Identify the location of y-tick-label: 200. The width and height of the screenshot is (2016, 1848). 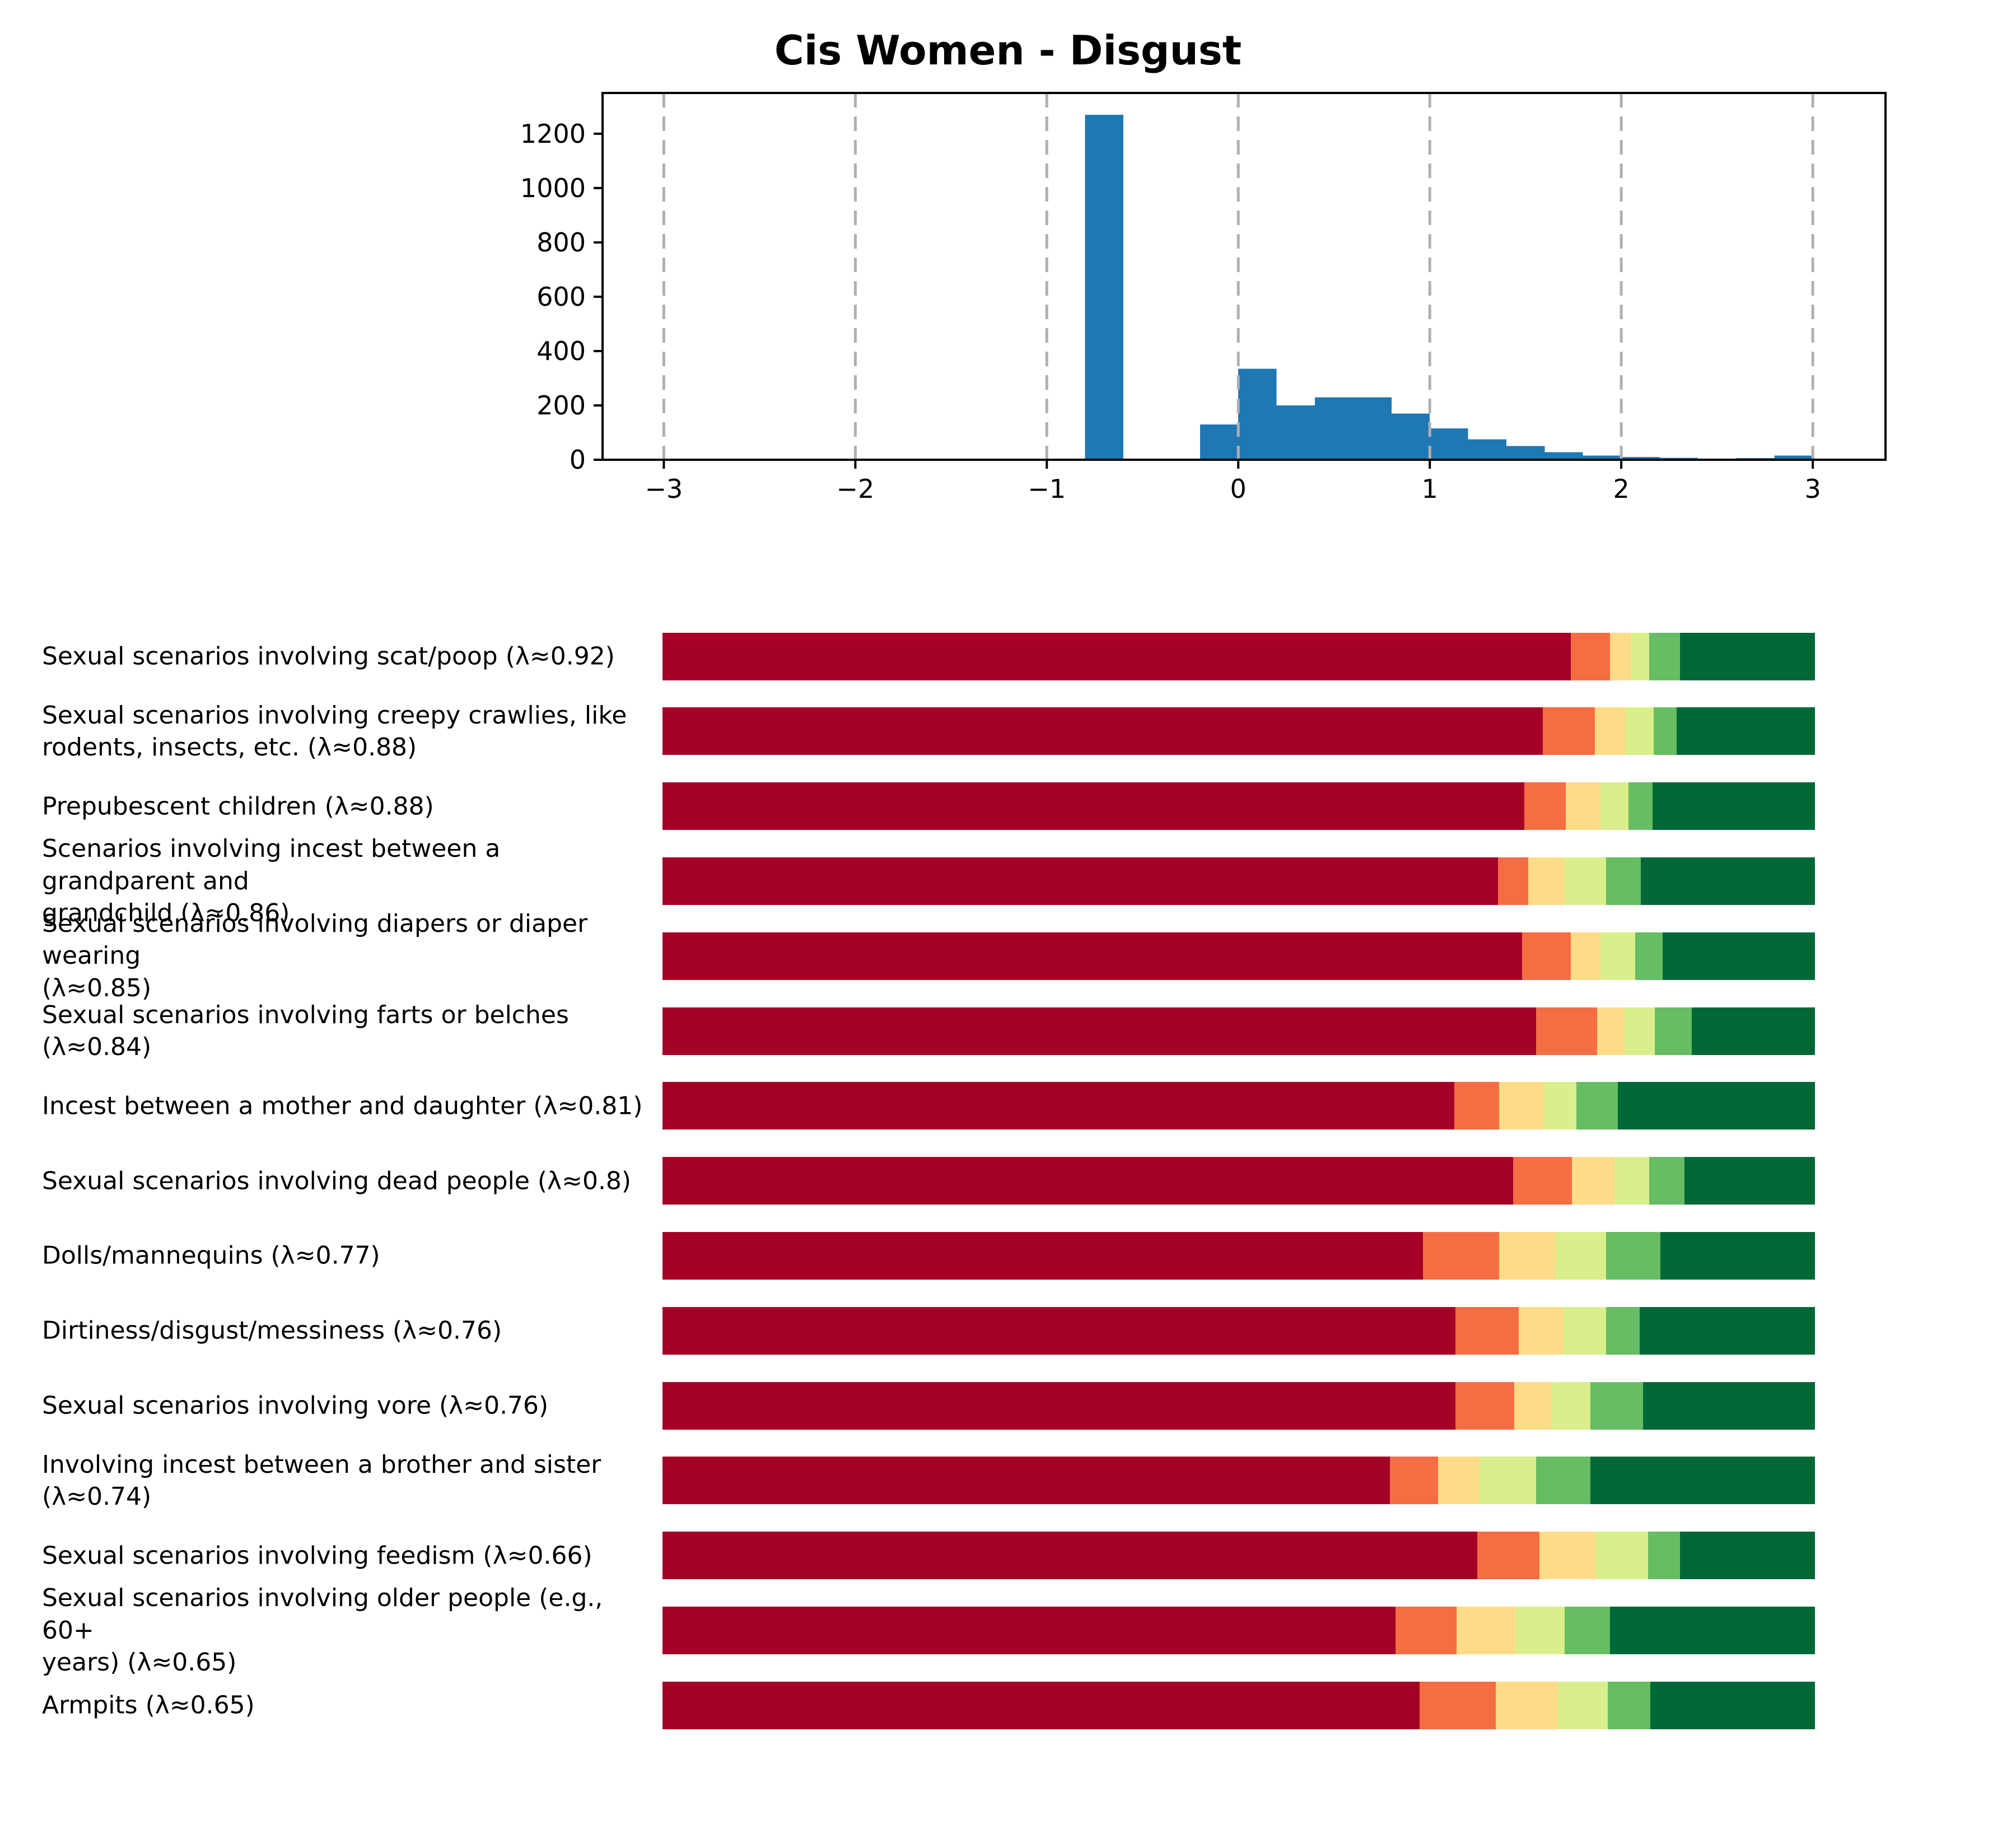
(561, 406).